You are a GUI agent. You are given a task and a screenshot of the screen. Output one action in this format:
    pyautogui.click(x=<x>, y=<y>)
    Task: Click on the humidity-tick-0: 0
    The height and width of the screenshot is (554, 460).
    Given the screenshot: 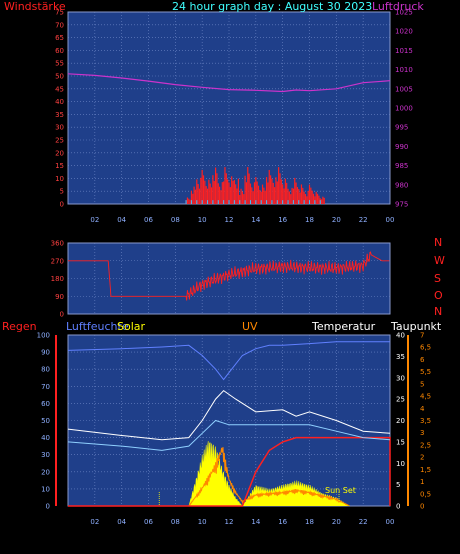 What is the action you would take?
    pyautogui.click(x=48, y=507)
    